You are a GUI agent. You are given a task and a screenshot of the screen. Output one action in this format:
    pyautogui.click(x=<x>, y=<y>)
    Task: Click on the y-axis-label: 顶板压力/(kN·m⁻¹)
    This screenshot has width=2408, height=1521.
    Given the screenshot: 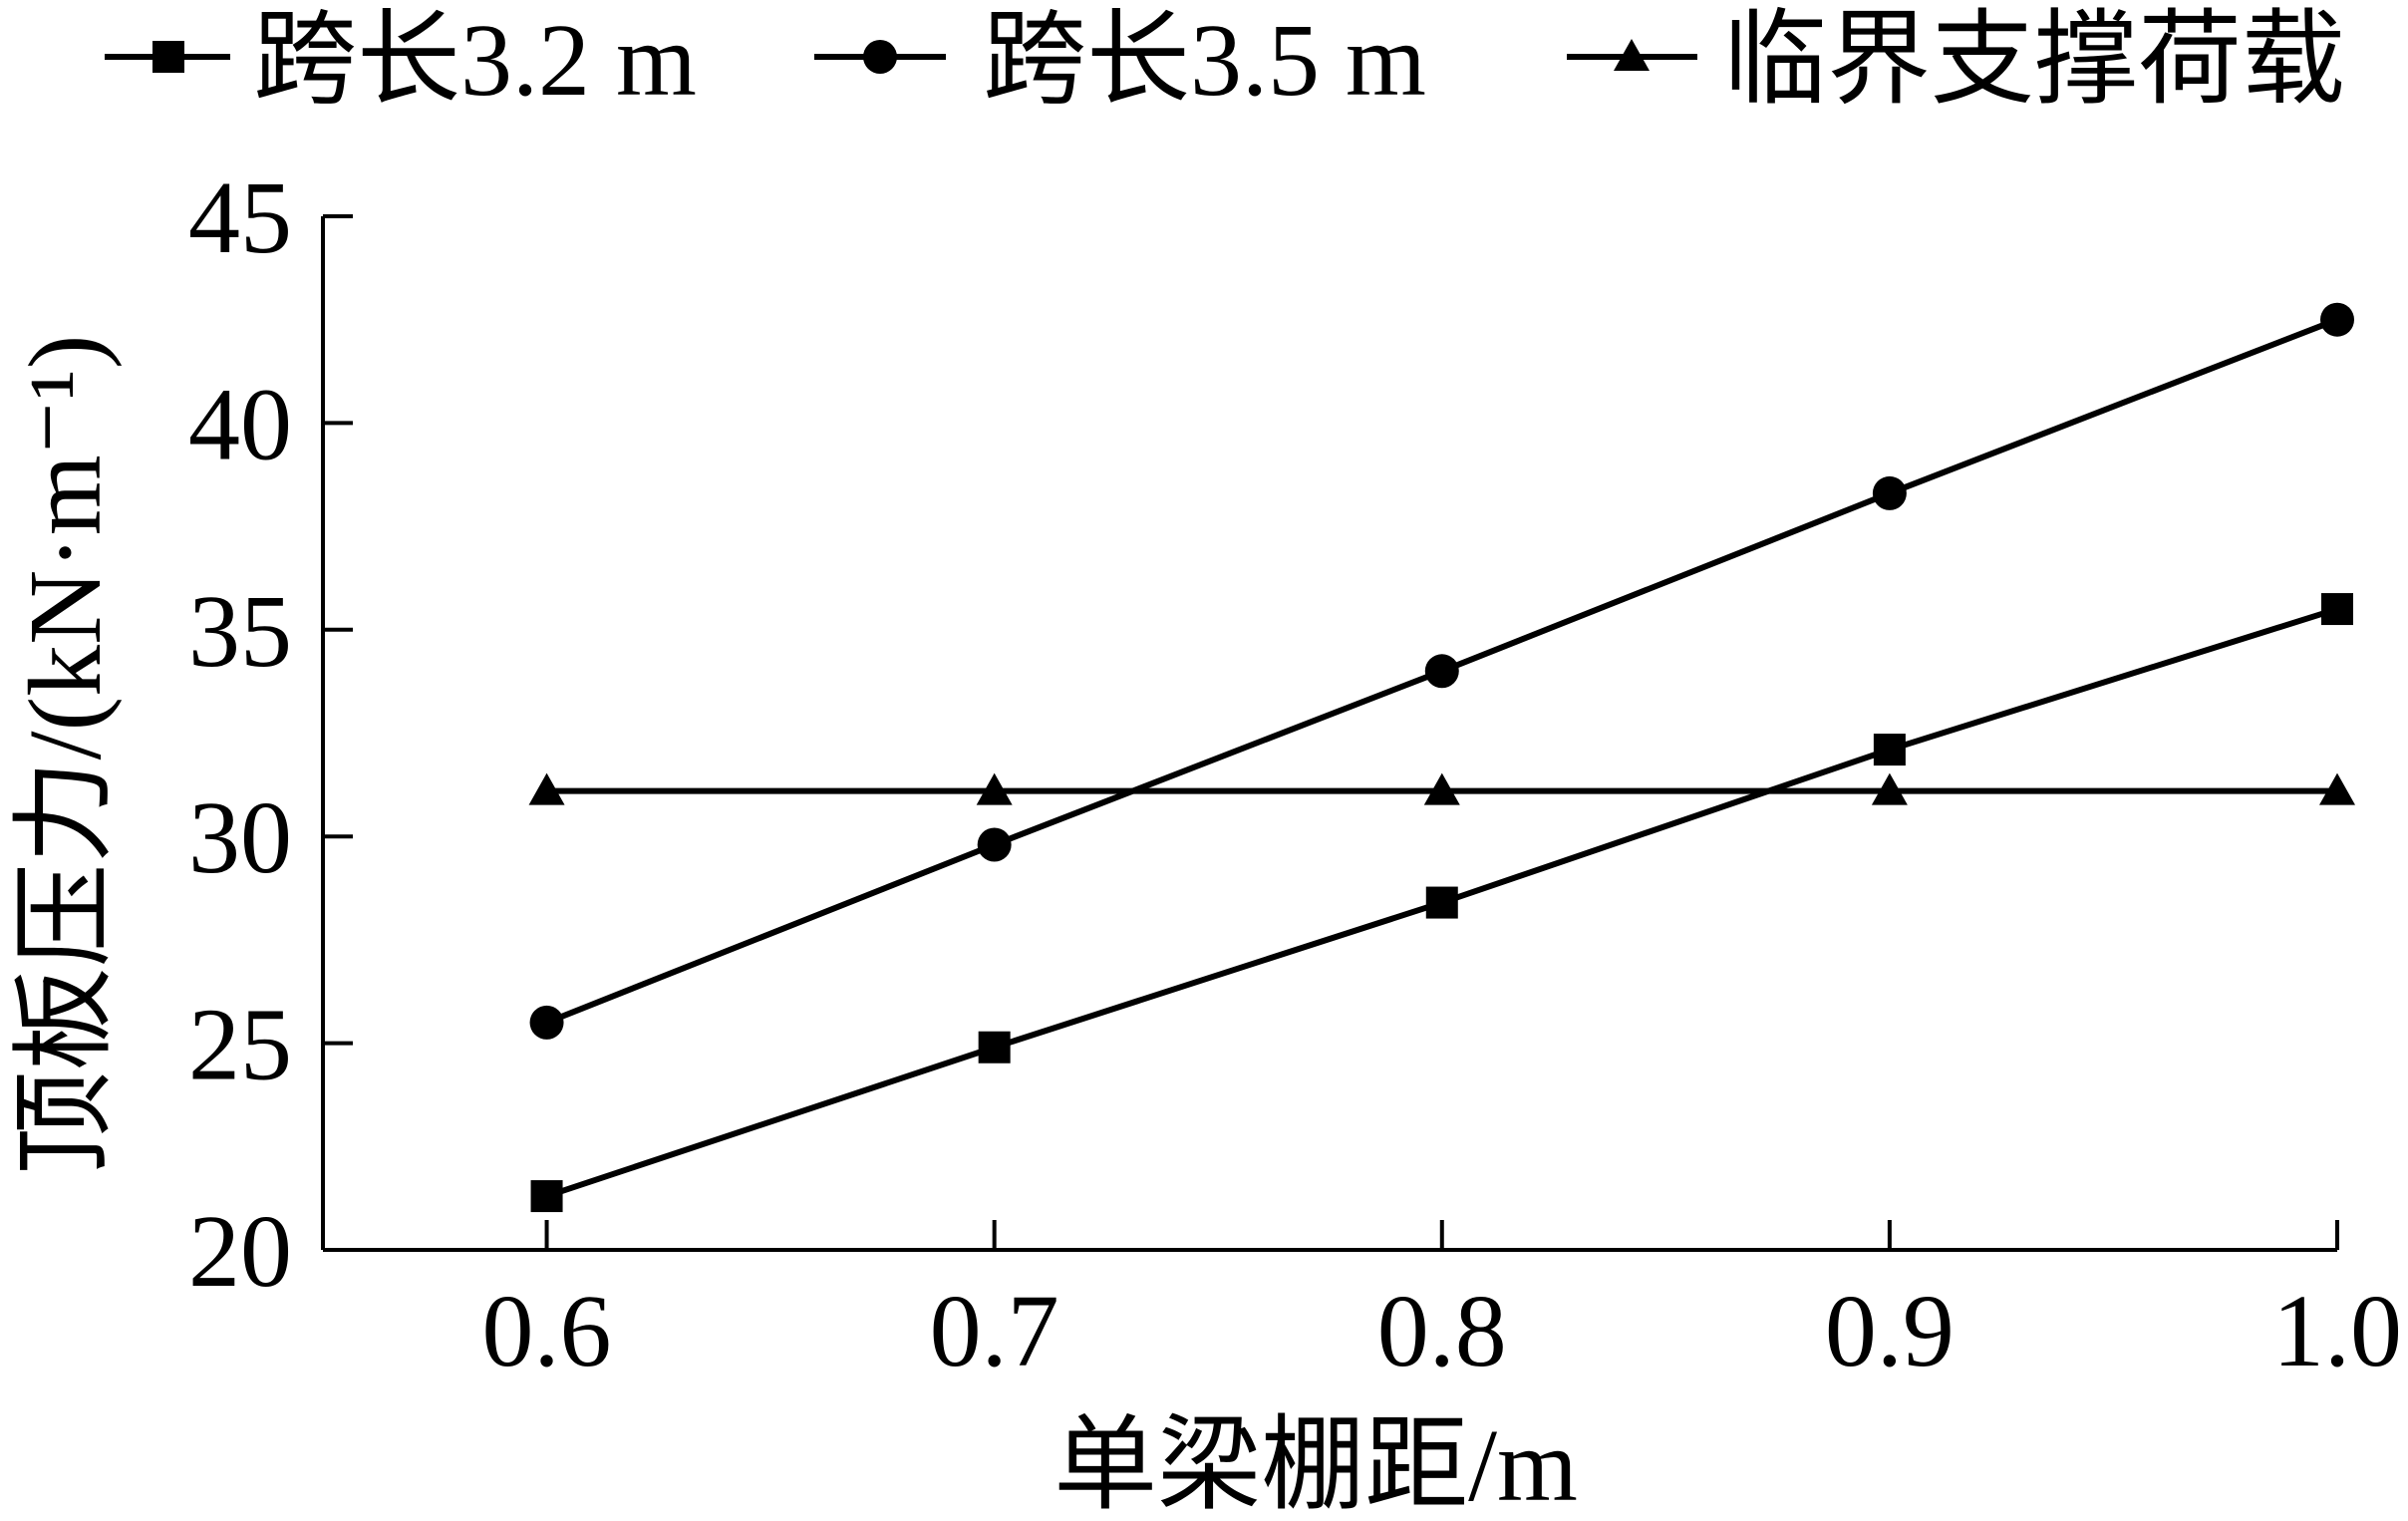 What is the action you would take?
    pyautogui.click(x=65, y=755)
    